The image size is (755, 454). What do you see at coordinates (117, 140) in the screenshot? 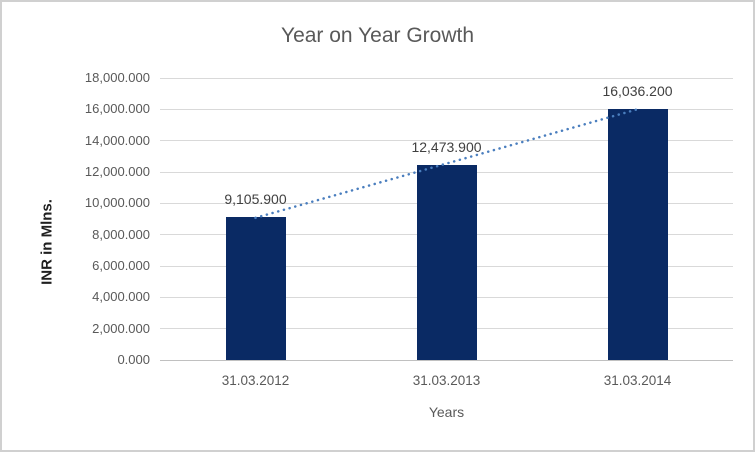
I see `y-tick-label: 14,000.000` at bounding box center [117, 140].